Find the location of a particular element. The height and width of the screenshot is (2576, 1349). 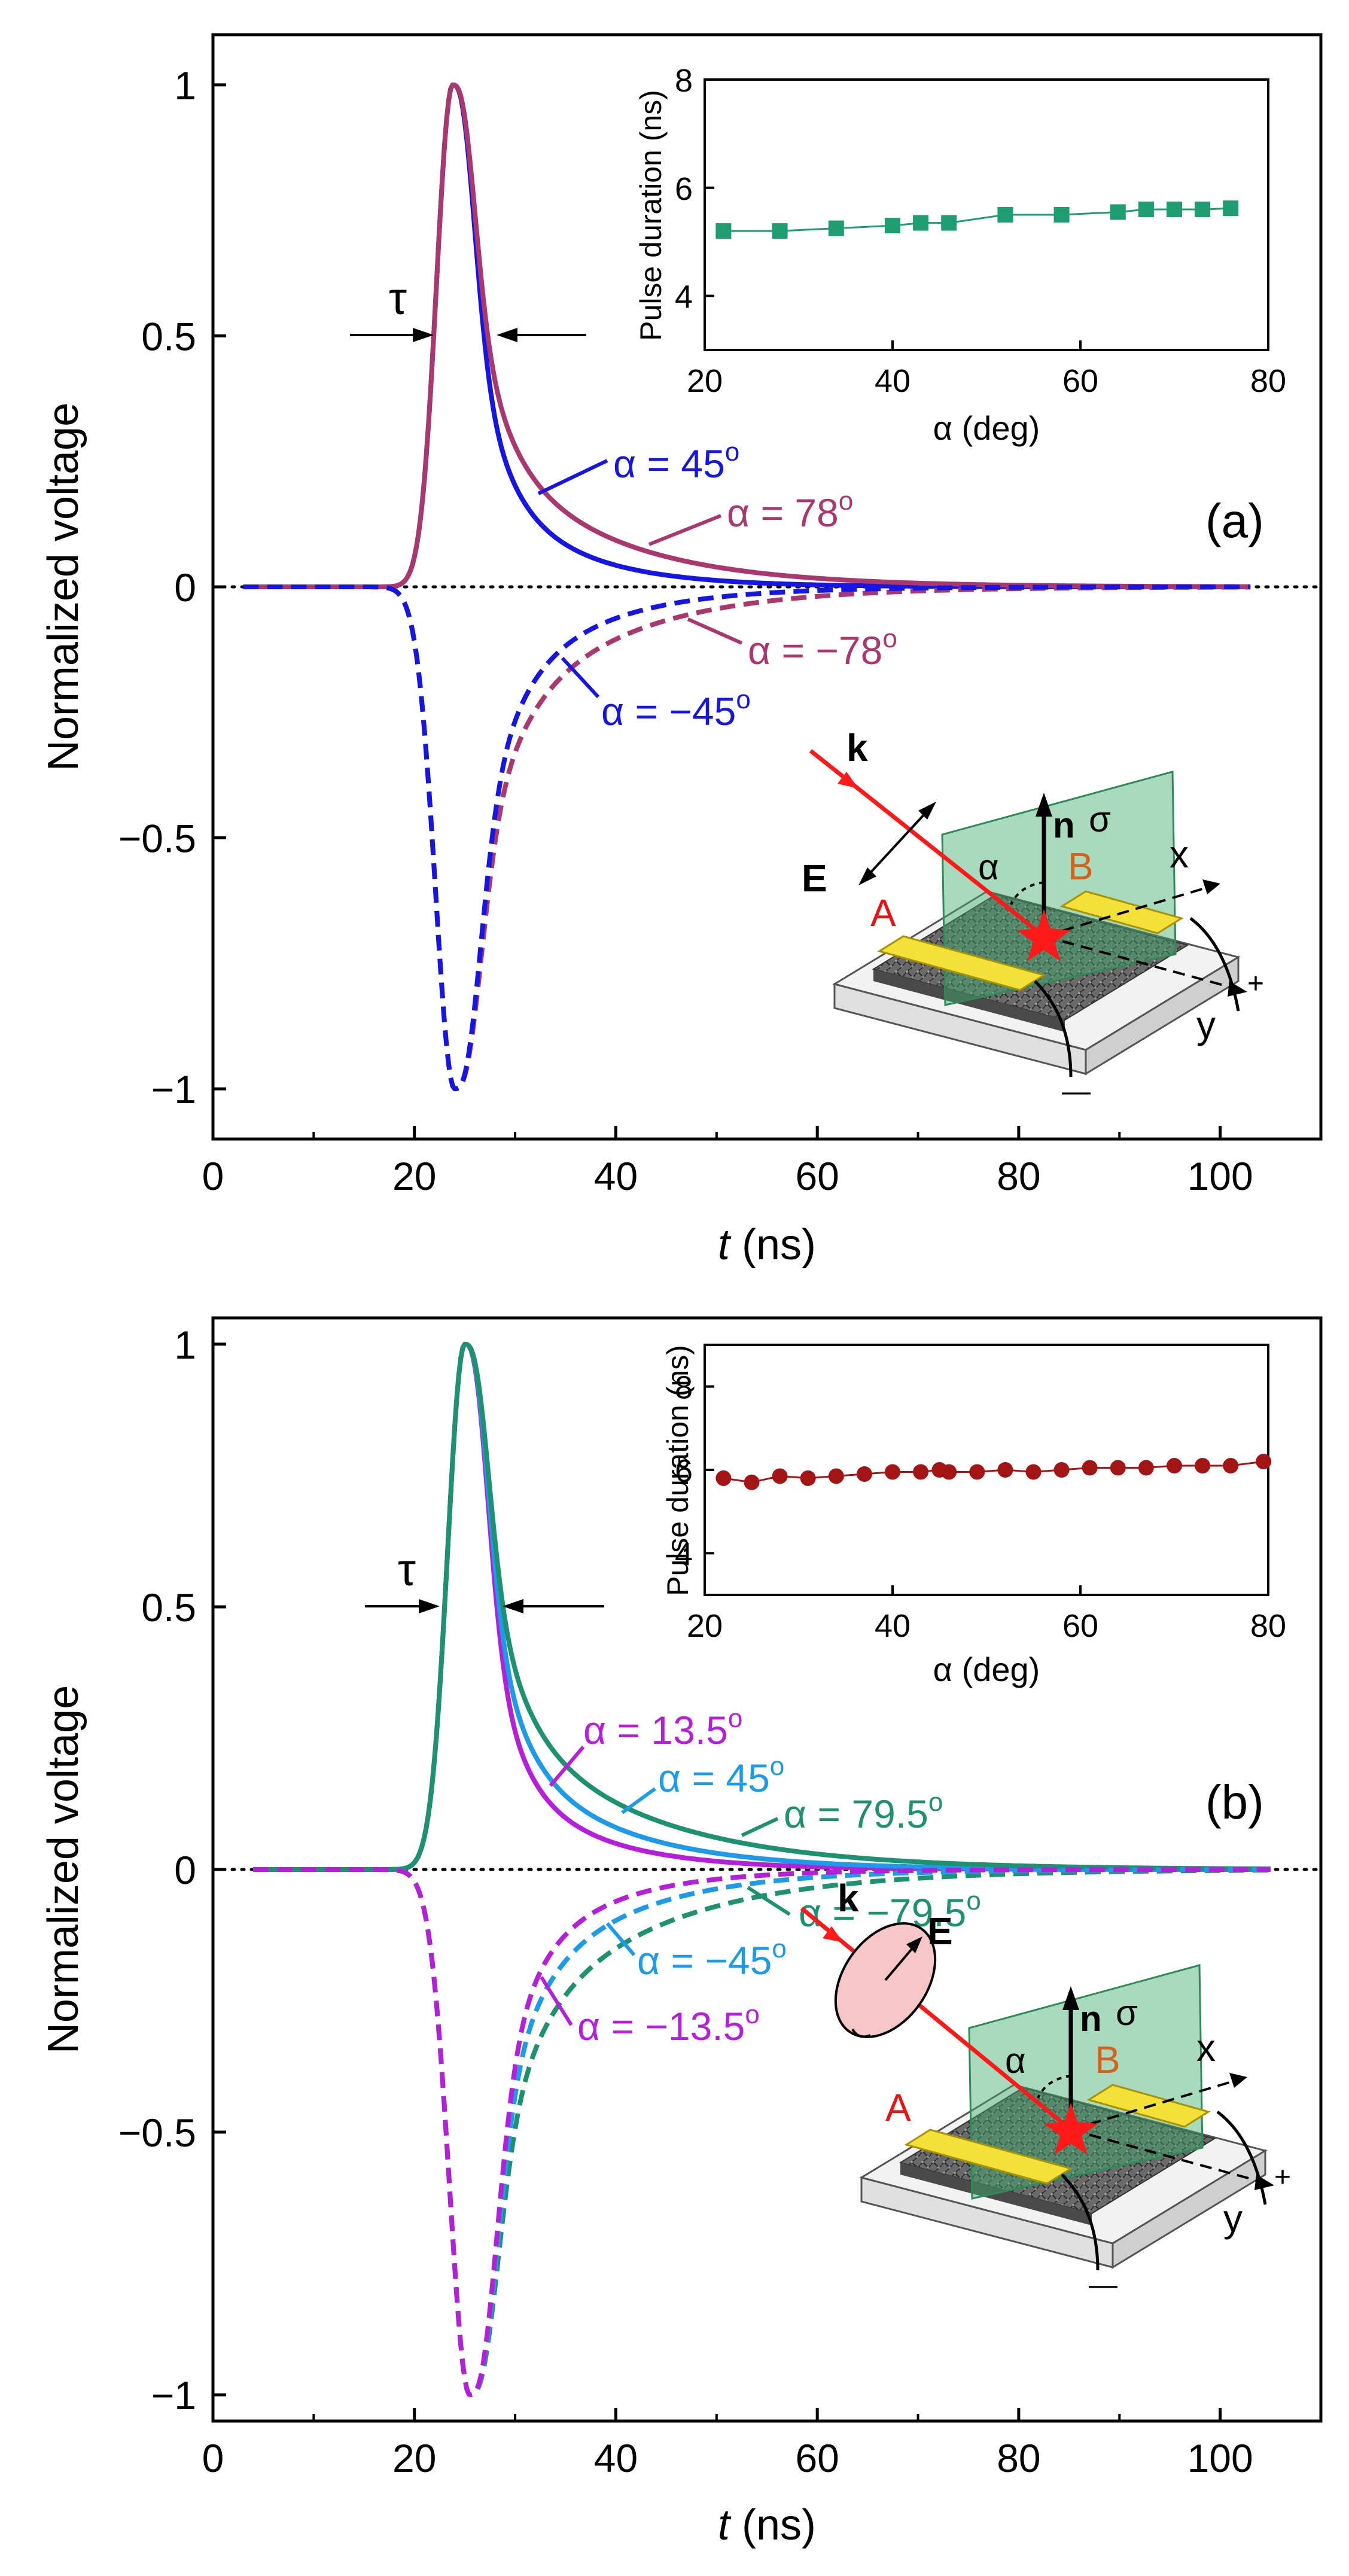

inset-x-tick-label: 60 is located at coordinates (1080, 1626).